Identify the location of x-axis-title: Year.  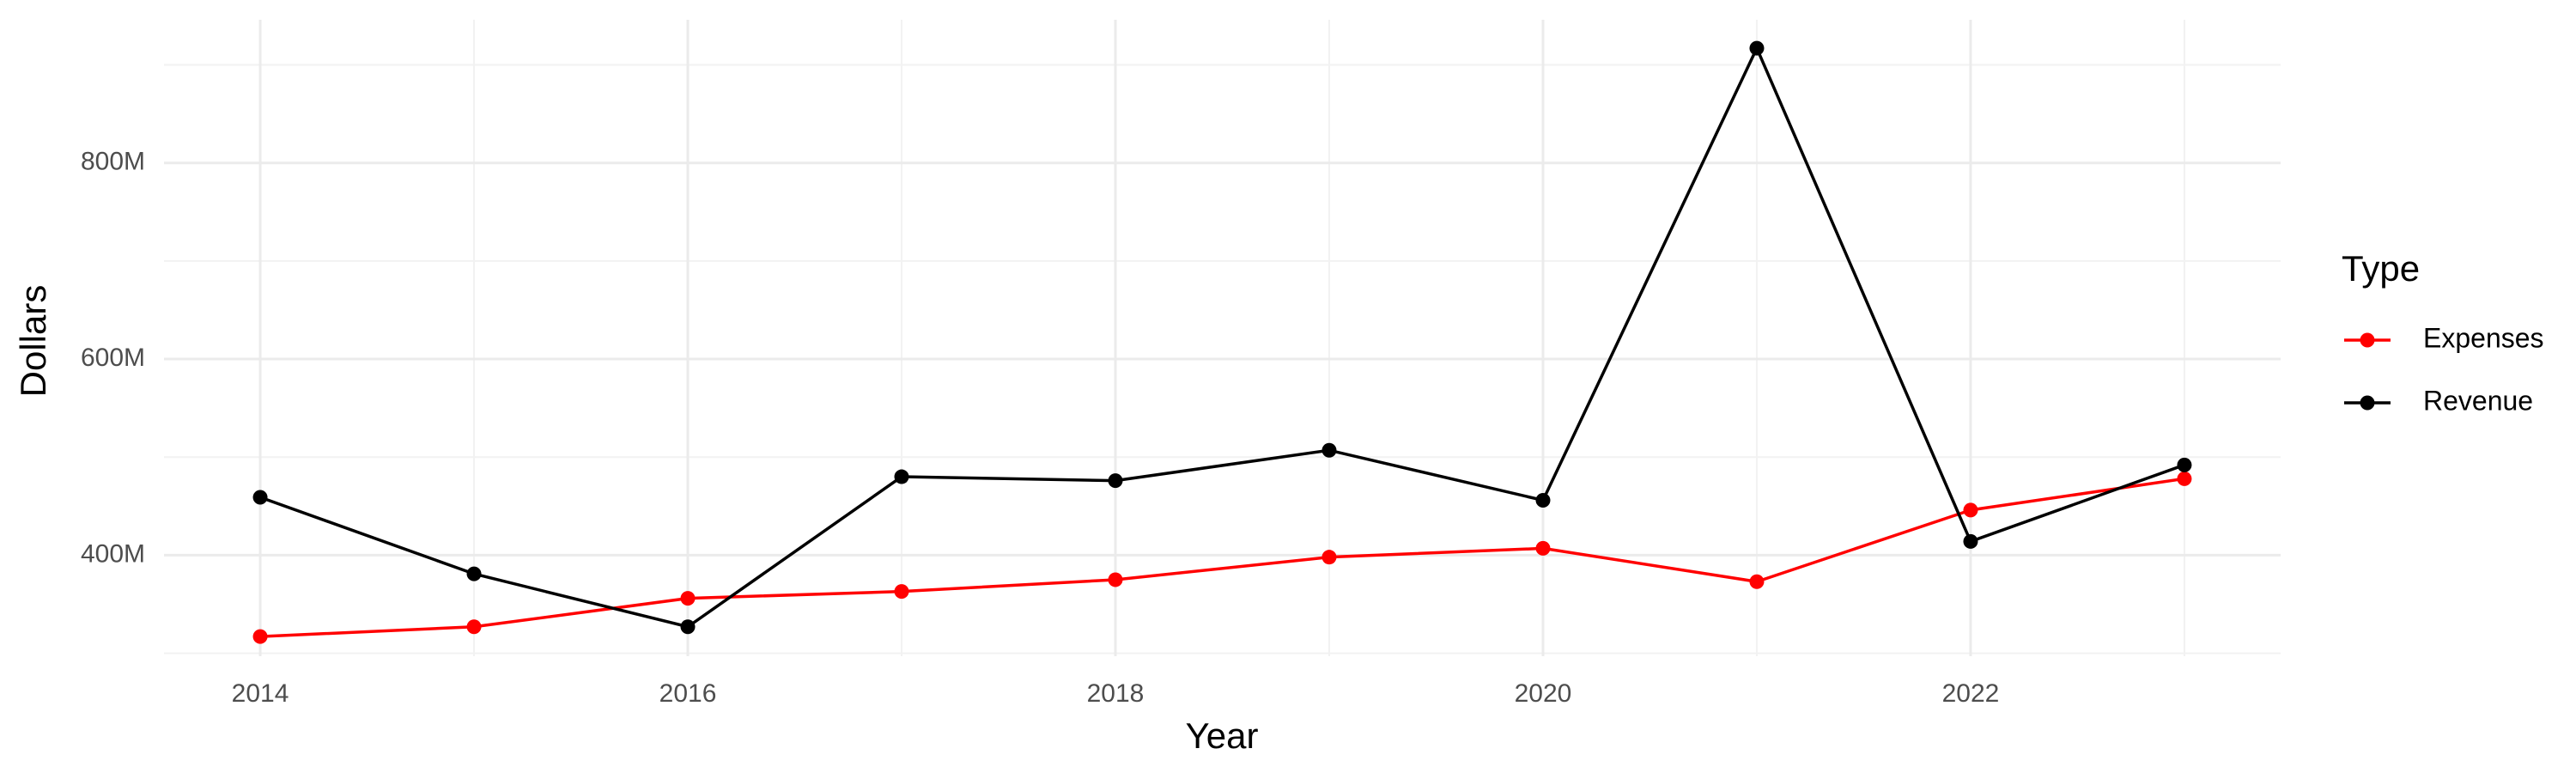
(1222, 735).